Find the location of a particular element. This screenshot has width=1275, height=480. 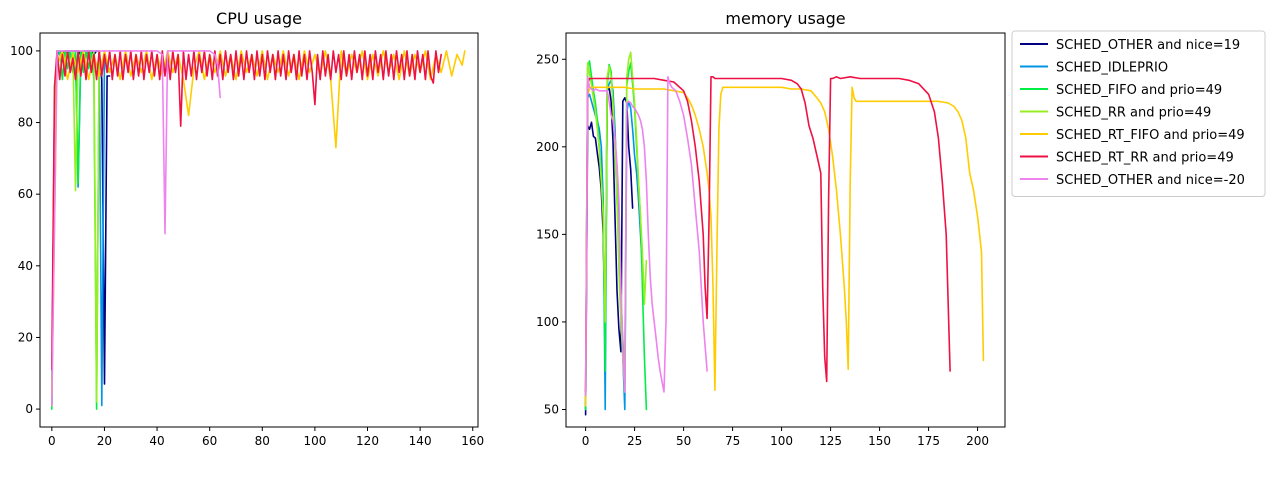

legend-label: SCHED_OTHER and nice=19 is located at coordinates (1148, 45).